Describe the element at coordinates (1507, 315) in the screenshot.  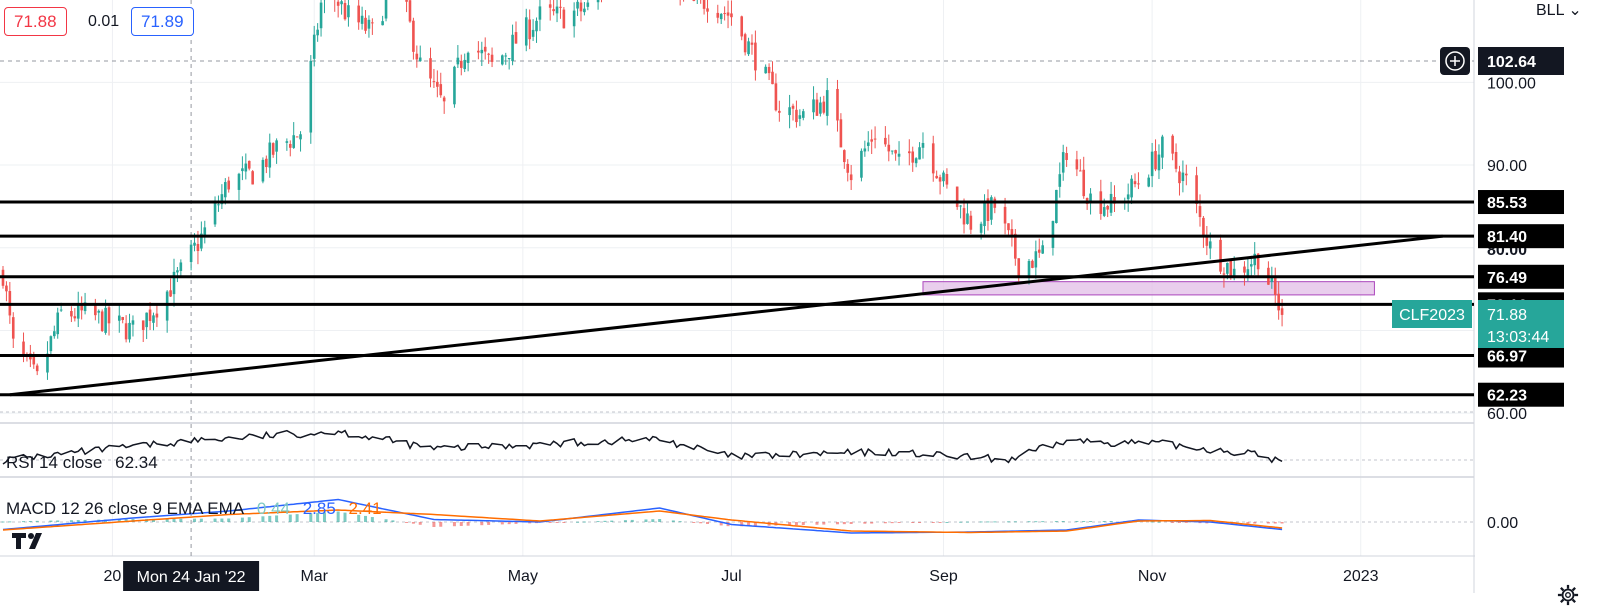
I see `current-price-label: 71.88` at that location.